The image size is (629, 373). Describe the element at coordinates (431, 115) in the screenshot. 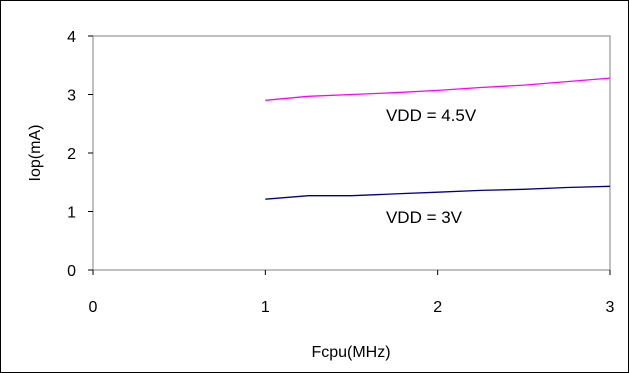

I see `annotation-label: VDD = 4.5V` at that location.